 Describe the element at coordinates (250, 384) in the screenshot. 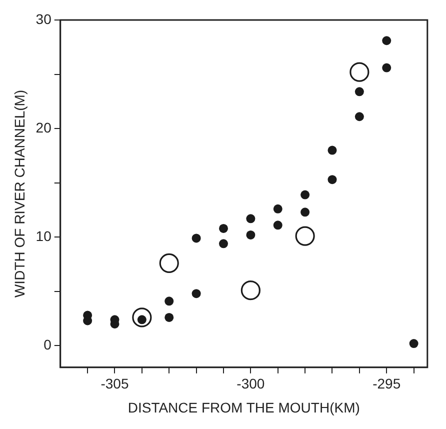

I see `x-tick-label: -300` at that location.